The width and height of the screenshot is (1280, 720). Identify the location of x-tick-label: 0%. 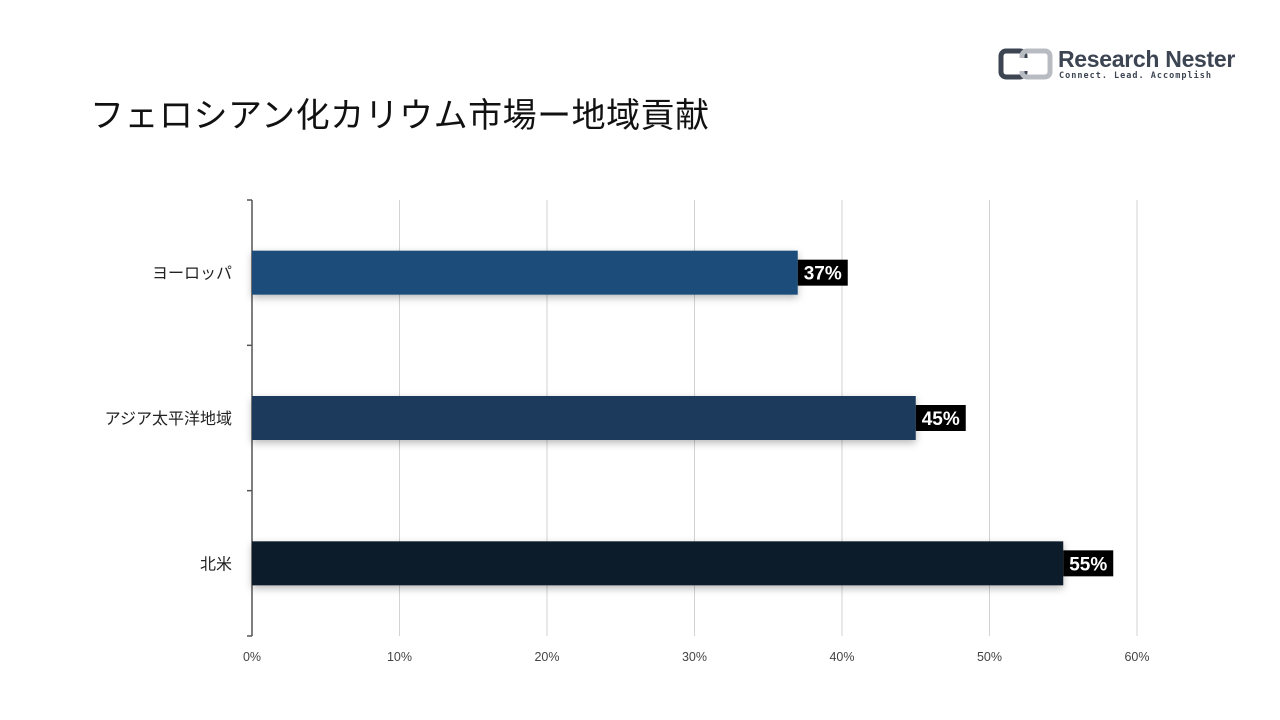
(252, 657).